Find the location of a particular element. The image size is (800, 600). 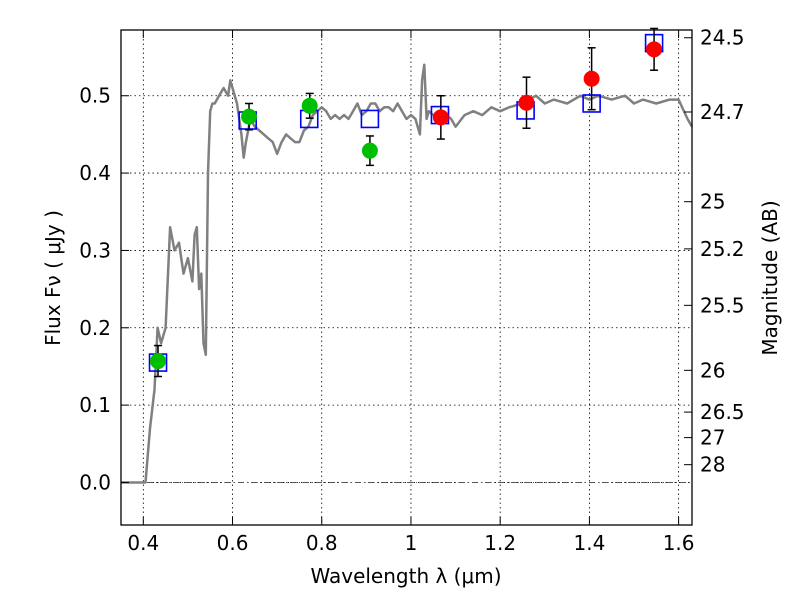

x-tick-label: 0.4 is located at coordinates (143, 543).